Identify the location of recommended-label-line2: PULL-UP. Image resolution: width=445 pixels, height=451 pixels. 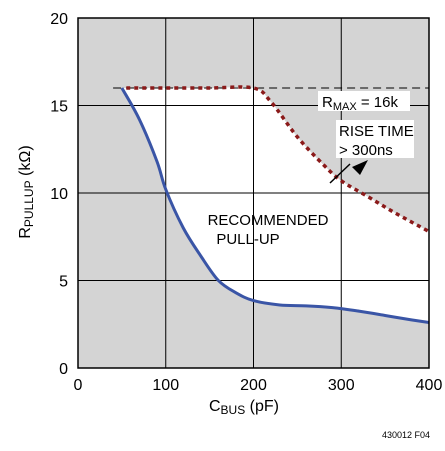
(247, 239).